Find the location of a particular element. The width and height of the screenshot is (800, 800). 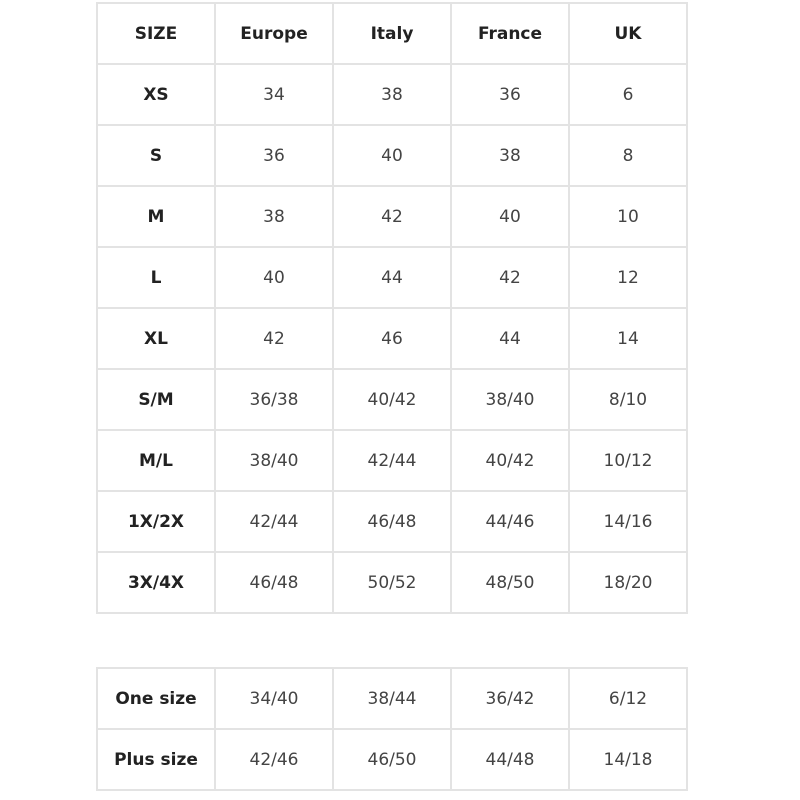

table-cell: 18/20 is located at coordinates (628, 582).